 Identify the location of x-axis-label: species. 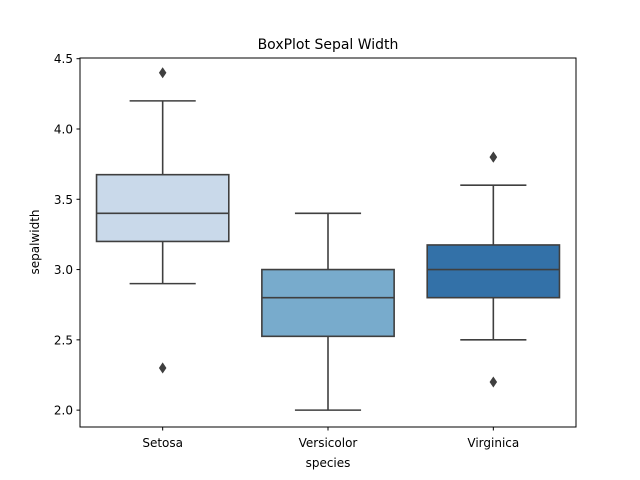
(328, 463).